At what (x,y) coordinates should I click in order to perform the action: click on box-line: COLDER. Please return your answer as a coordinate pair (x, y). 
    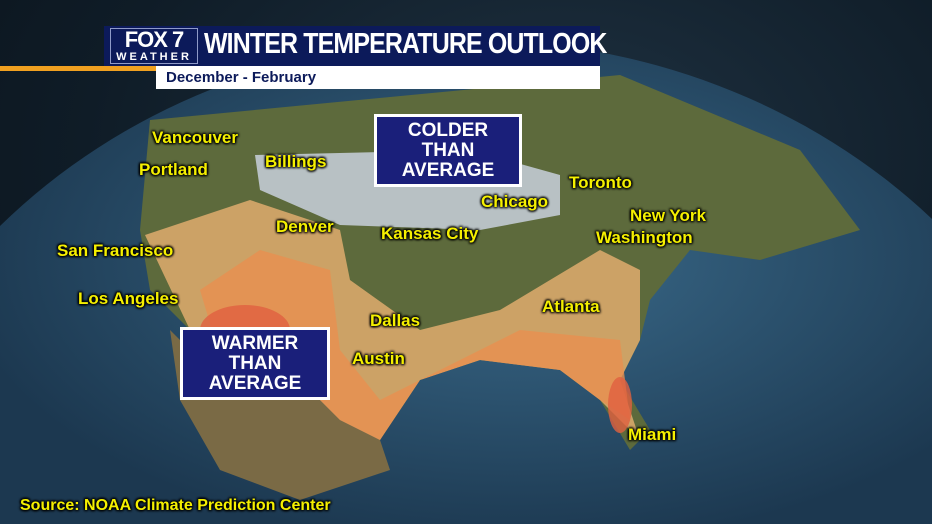
    Looking at the image, I should click on (448, 130).